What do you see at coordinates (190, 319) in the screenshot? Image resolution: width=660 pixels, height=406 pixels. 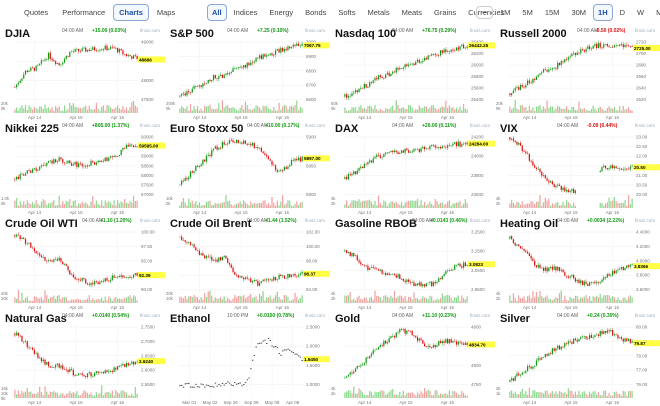 I see `chart-title: Ethanol` at bounding box center [190, 319].